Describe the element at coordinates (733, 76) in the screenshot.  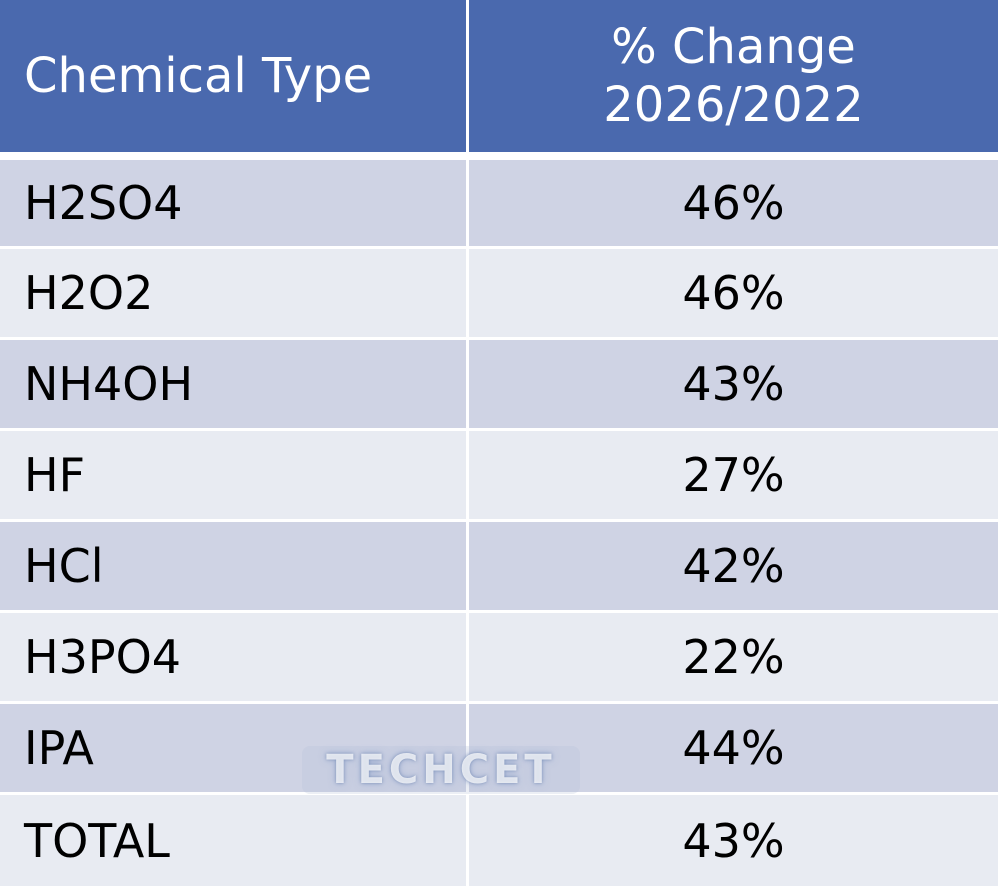
I see `header-percent-change: % Change 2026/2022` at that location.